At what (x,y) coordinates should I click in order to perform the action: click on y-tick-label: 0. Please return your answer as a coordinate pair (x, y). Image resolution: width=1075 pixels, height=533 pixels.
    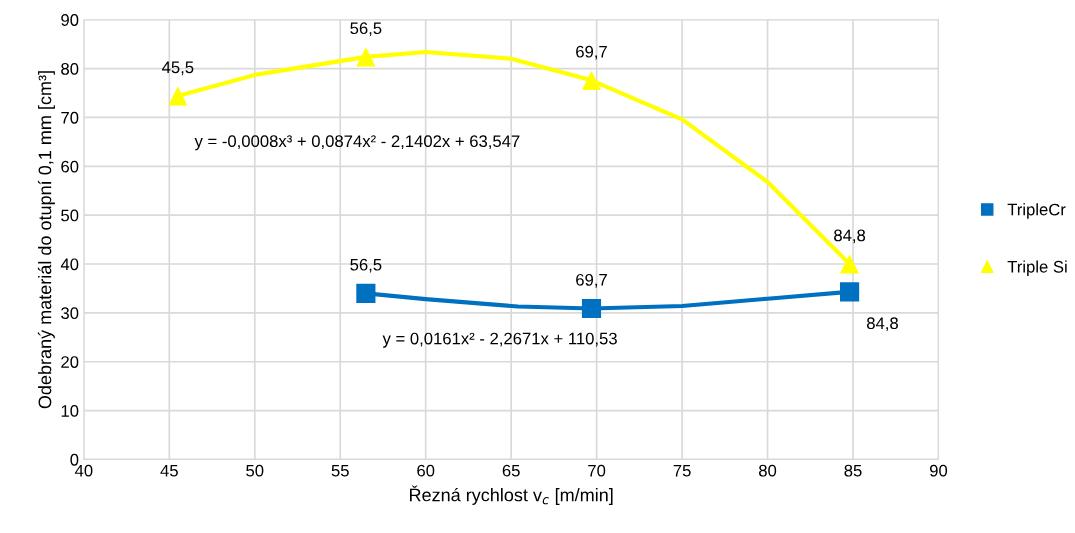
    Looking at the image, I should click on (74, 459).